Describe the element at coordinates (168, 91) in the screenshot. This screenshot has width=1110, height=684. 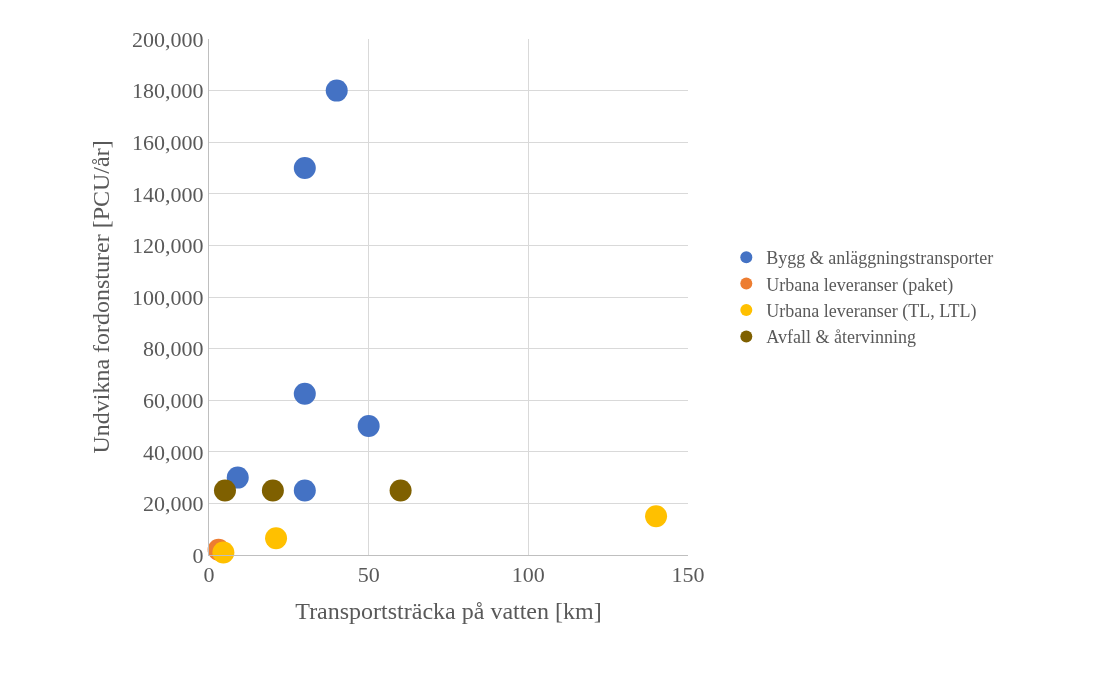
I see `y-tick-label: 180,000` at that location.